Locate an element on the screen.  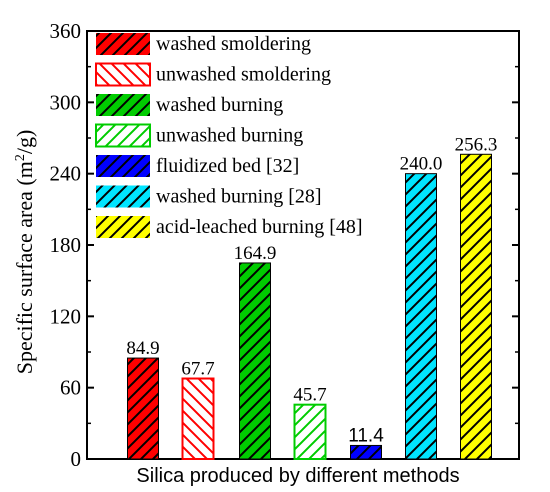
legend-item: washed burning [28] is located at coordinates (209, 196).